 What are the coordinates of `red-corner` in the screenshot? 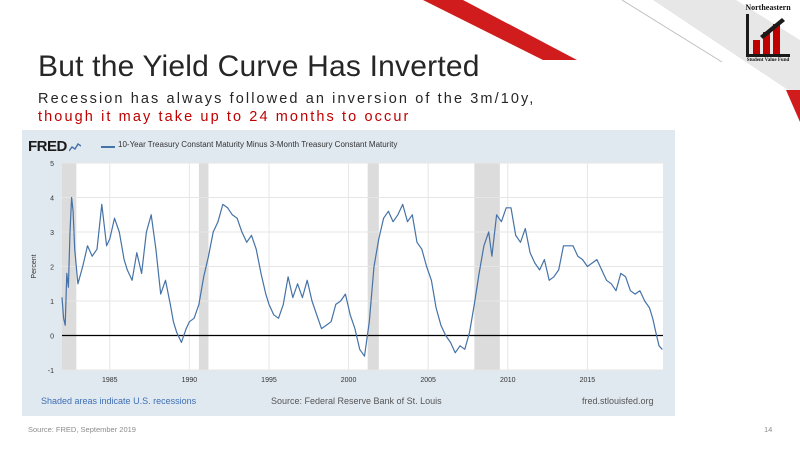 It's located at (793, 106).